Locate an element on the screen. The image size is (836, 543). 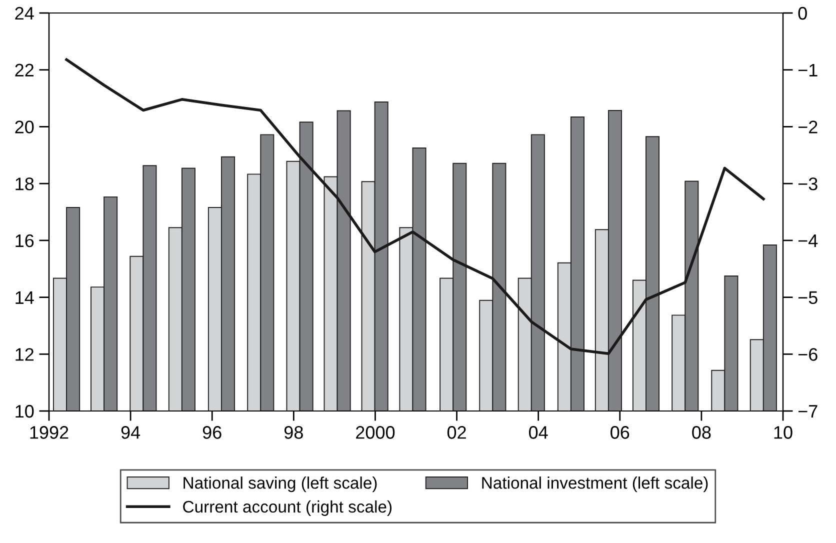
x-tick-label: 98 is located at coordinates (293, 432).